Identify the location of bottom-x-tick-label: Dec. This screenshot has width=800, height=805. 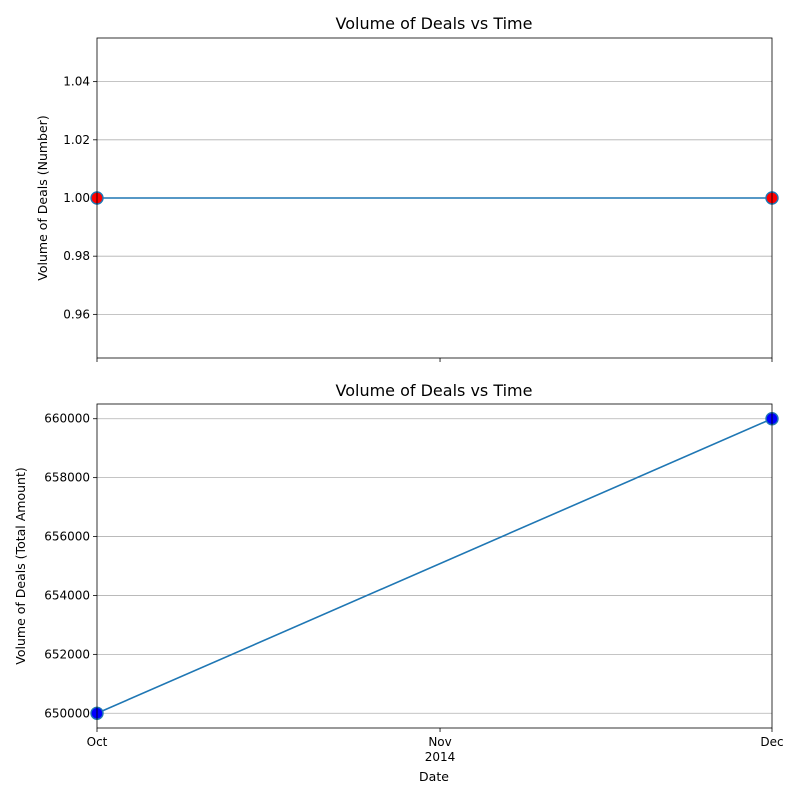
(771, 742).